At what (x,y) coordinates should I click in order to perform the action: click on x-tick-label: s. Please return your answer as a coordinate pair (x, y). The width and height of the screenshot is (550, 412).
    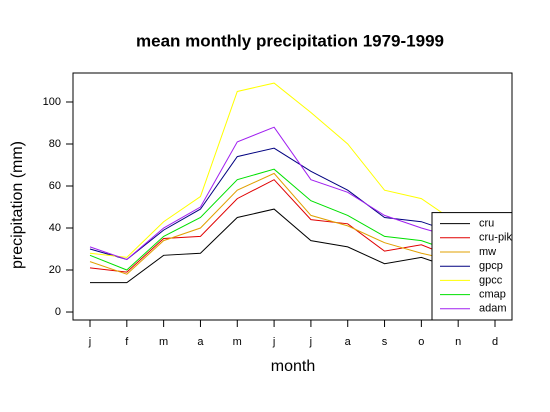
    Looking at the image, I should click on (385, 342).